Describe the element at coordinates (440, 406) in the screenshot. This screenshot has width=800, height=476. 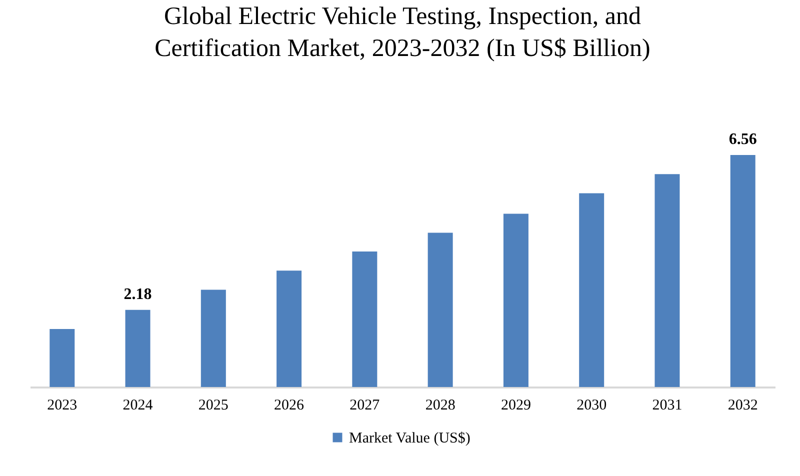
I see `x-tick-label: 2028` at that location.